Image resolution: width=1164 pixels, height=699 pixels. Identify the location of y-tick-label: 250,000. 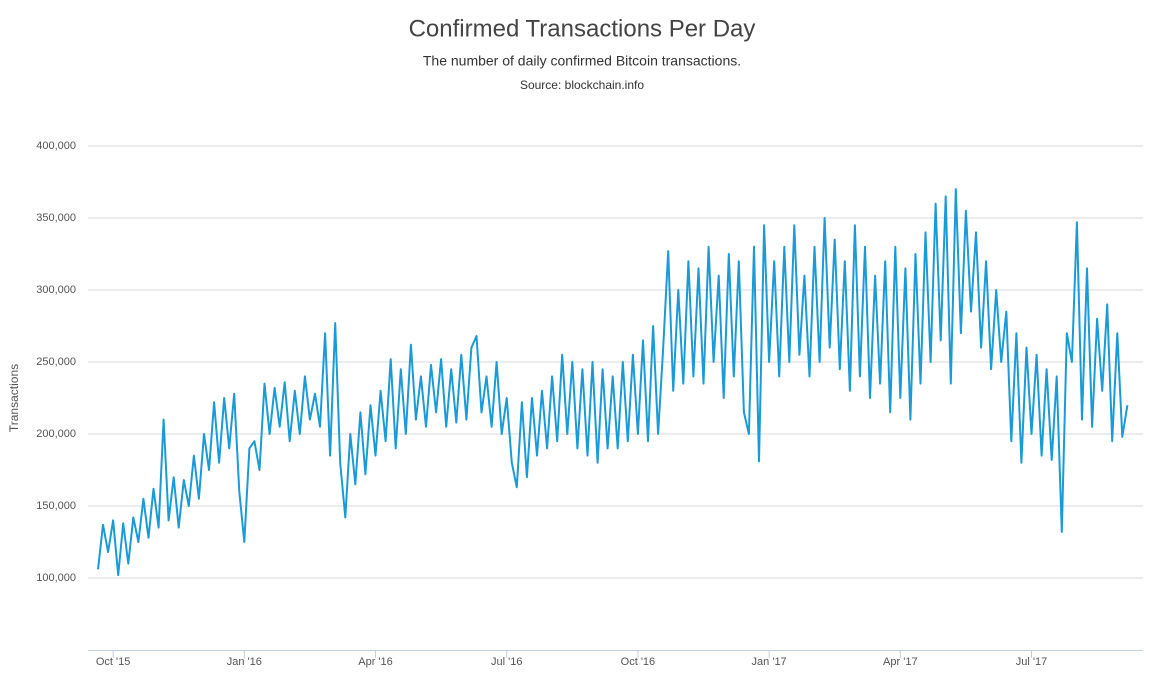
(56, 362).